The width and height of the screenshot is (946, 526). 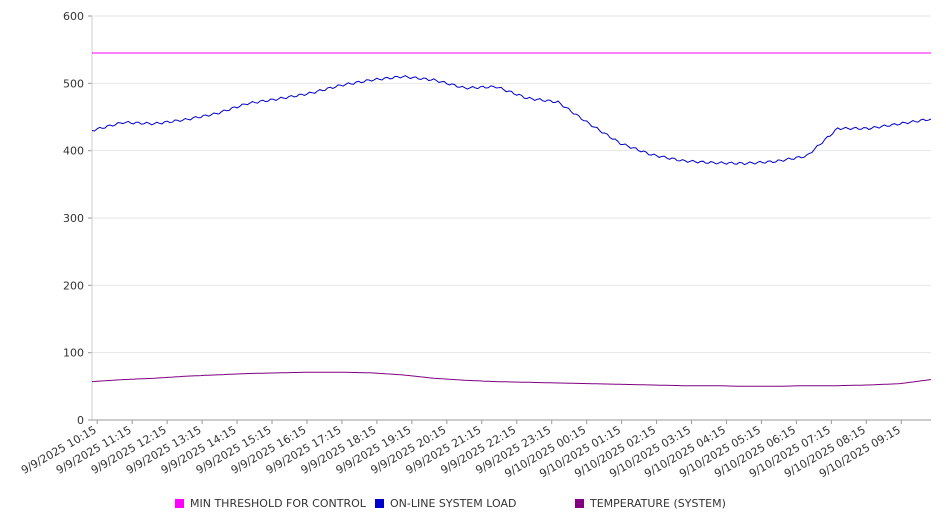 I want to click on legend-swatch-temperature, so click(x=579, y=503).